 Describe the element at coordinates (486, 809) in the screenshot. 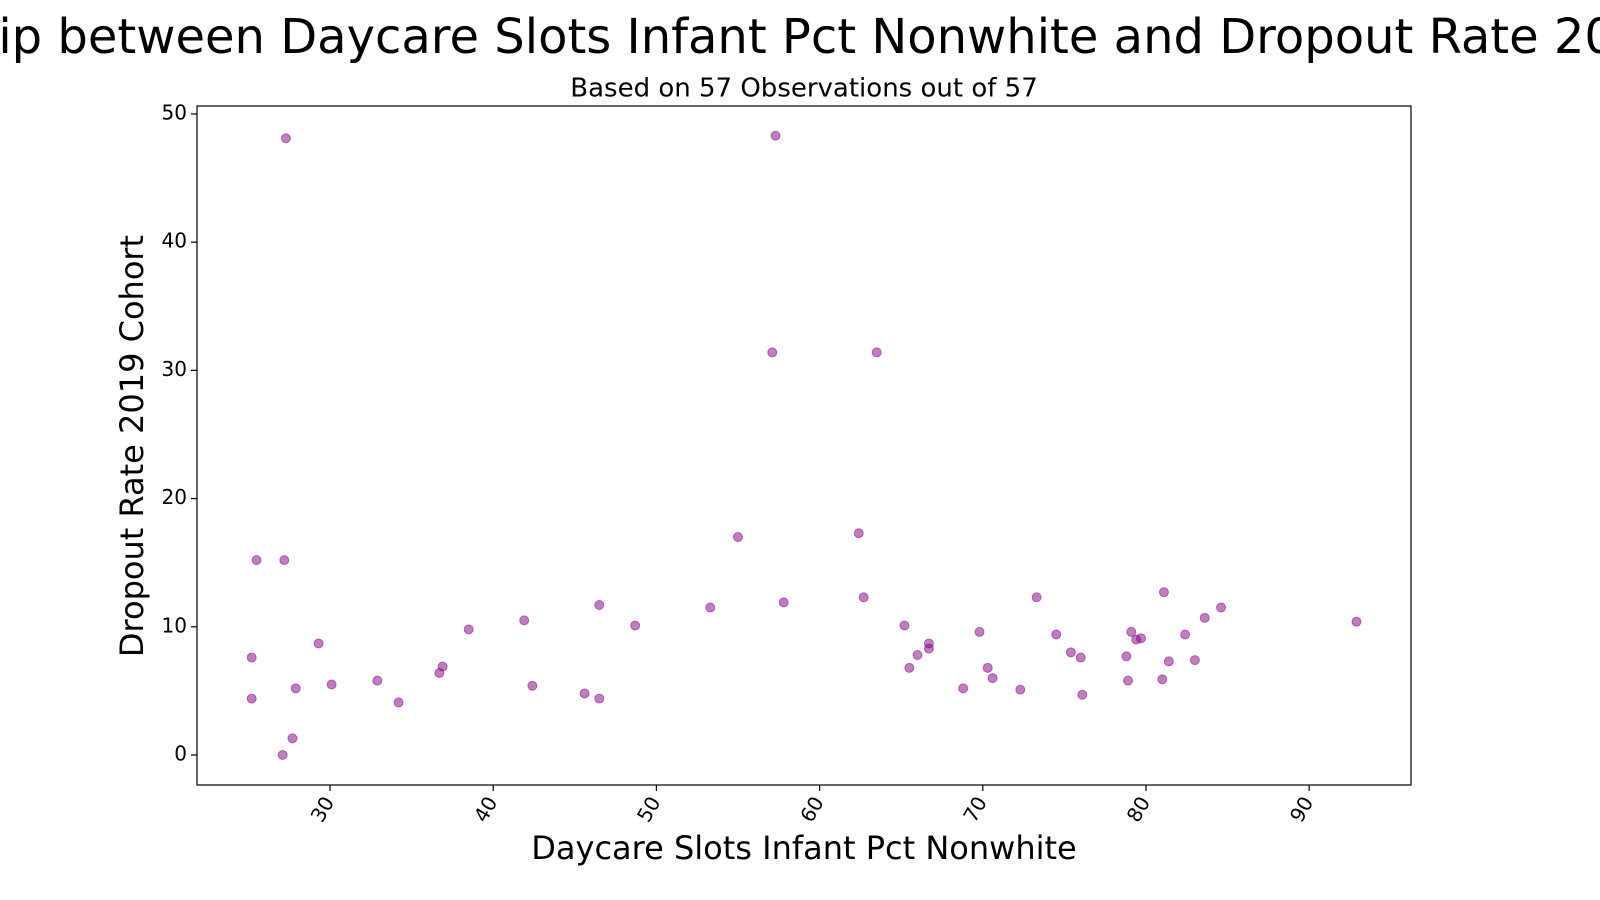

I see `x-tick-label: 40` at that location.